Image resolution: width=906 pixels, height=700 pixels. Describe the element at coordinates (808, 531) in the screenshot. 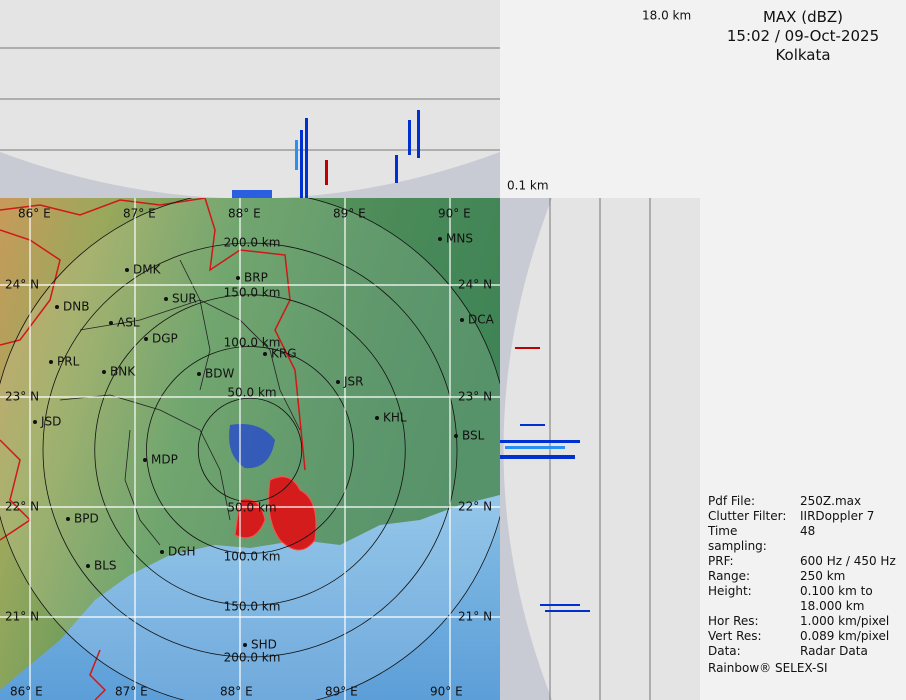

I see `info-value: 48` at that location.